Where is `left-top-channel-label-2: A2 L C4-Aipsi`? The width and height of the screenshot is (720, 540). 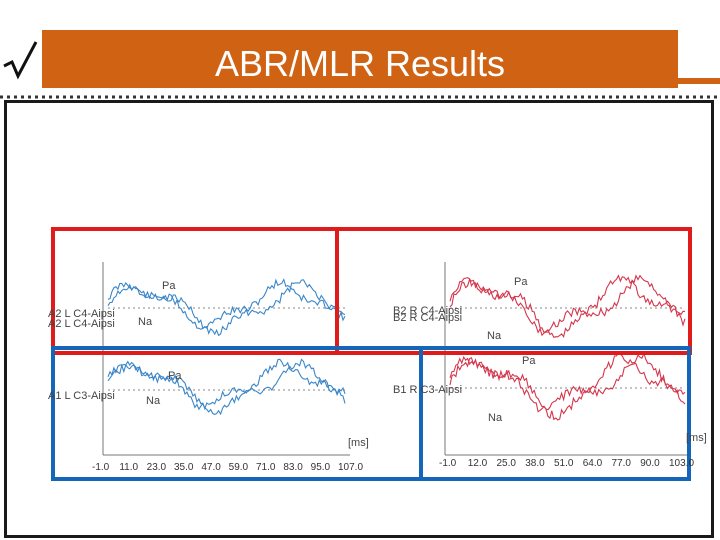
left-top-channel-label-2: A2 L C4-Aipsi is located at coordinates (81, 324).